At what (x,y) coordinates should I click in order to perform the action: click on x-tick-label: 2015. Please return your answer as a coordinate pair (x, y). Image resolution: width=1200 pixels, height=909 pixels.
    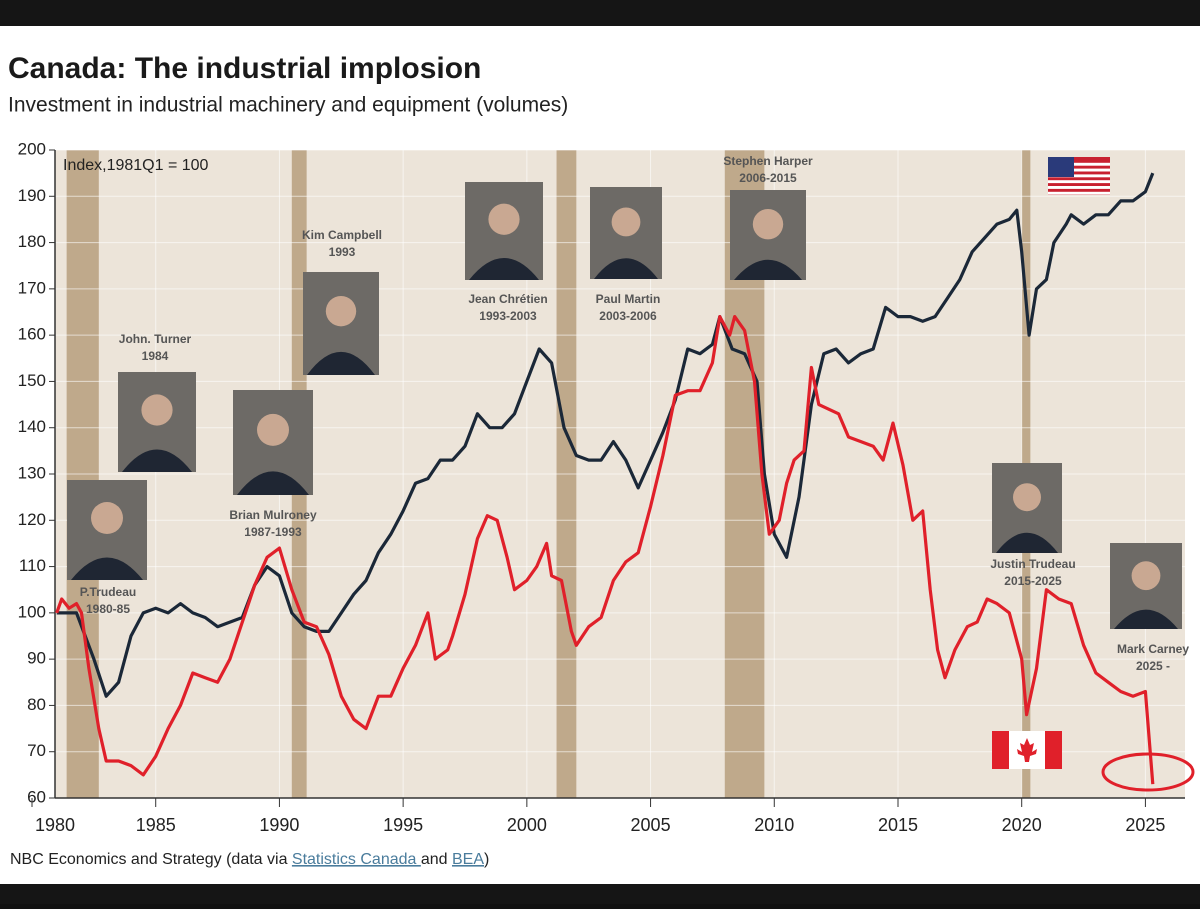
    Looking at the image, I should click on (898, 825).